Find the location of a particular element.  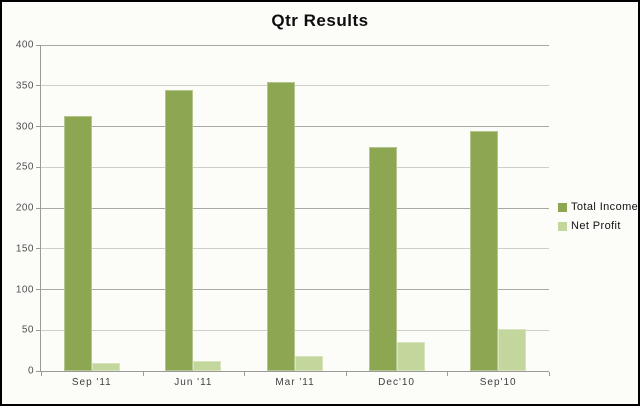

legend-item-net-profit: Net Profit is located at coordinates (598, 226).